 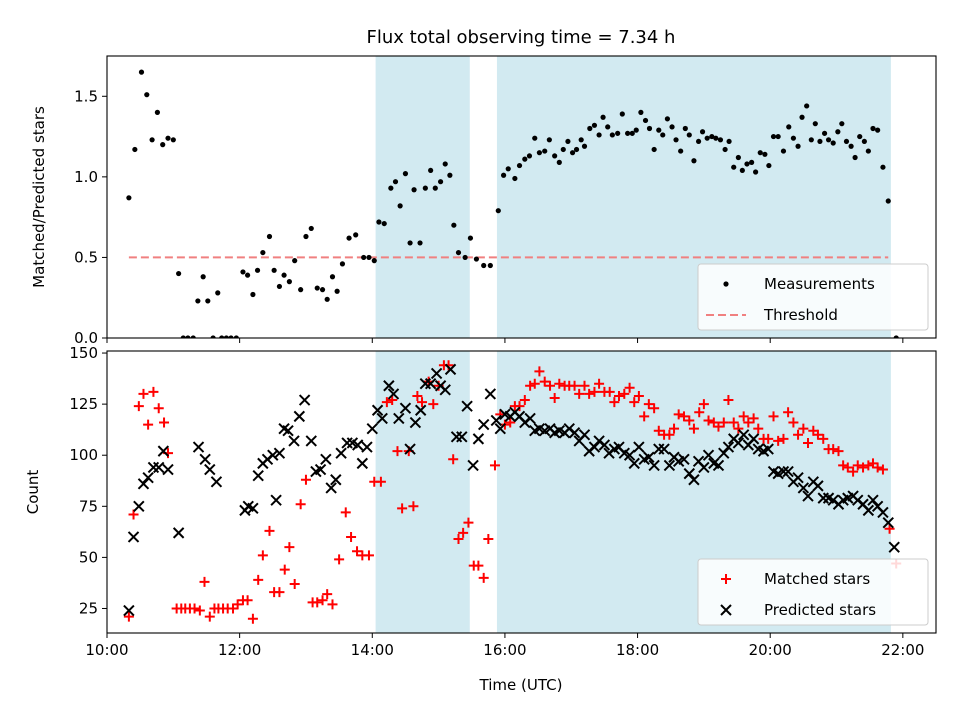 I want to click on y-tick-label: 50, so click(x=88, y=557).